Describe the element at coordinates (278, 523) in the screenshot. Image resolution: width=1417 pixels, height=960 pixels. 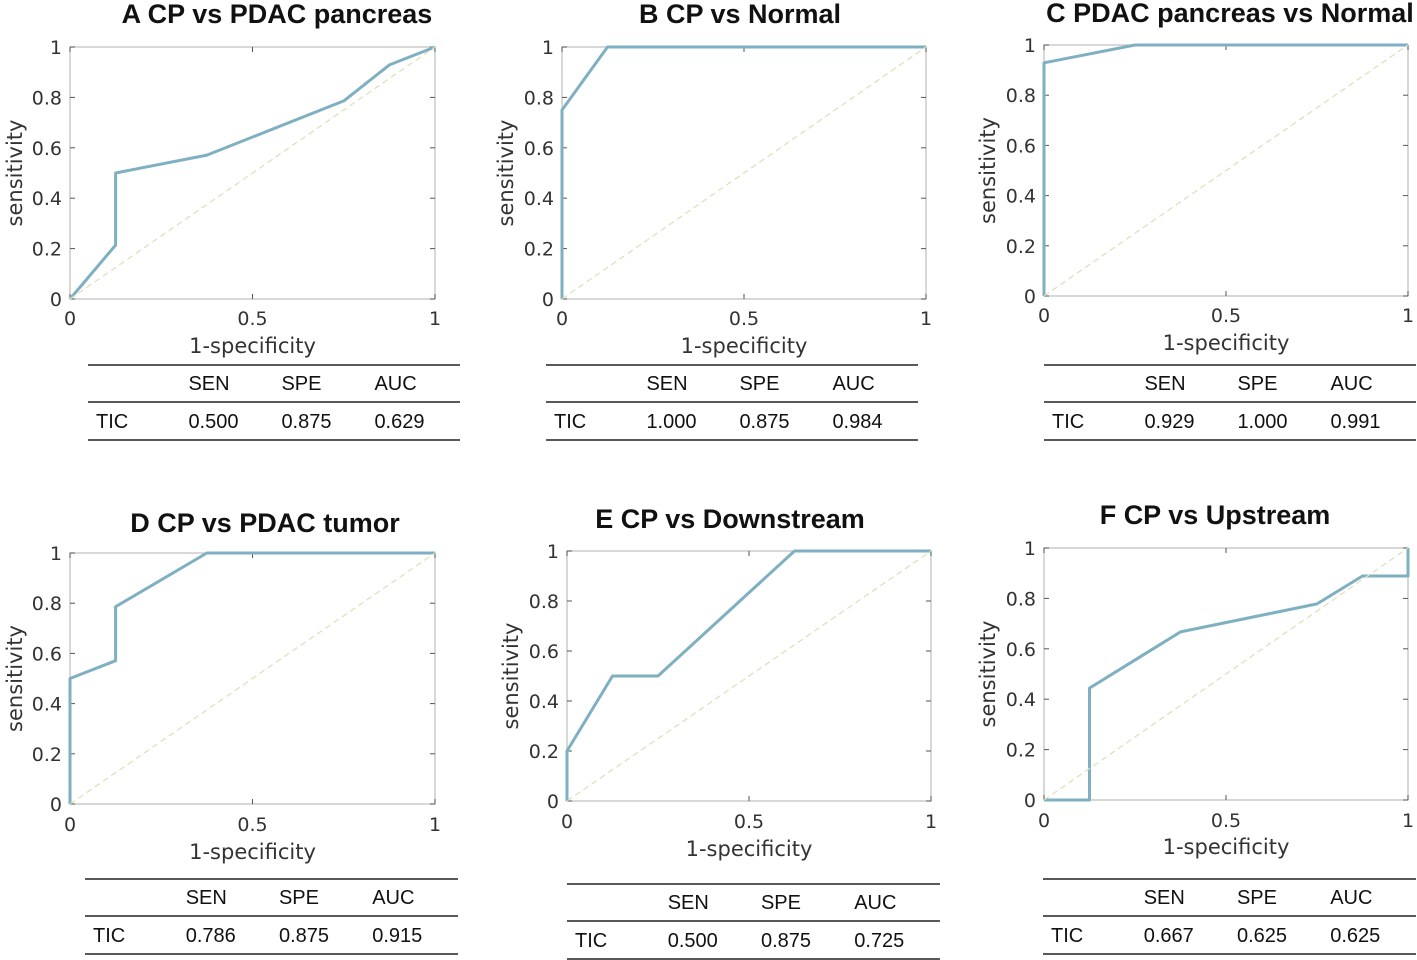
I see `panel-title-text: CP vs PDAC tumor` at that location.